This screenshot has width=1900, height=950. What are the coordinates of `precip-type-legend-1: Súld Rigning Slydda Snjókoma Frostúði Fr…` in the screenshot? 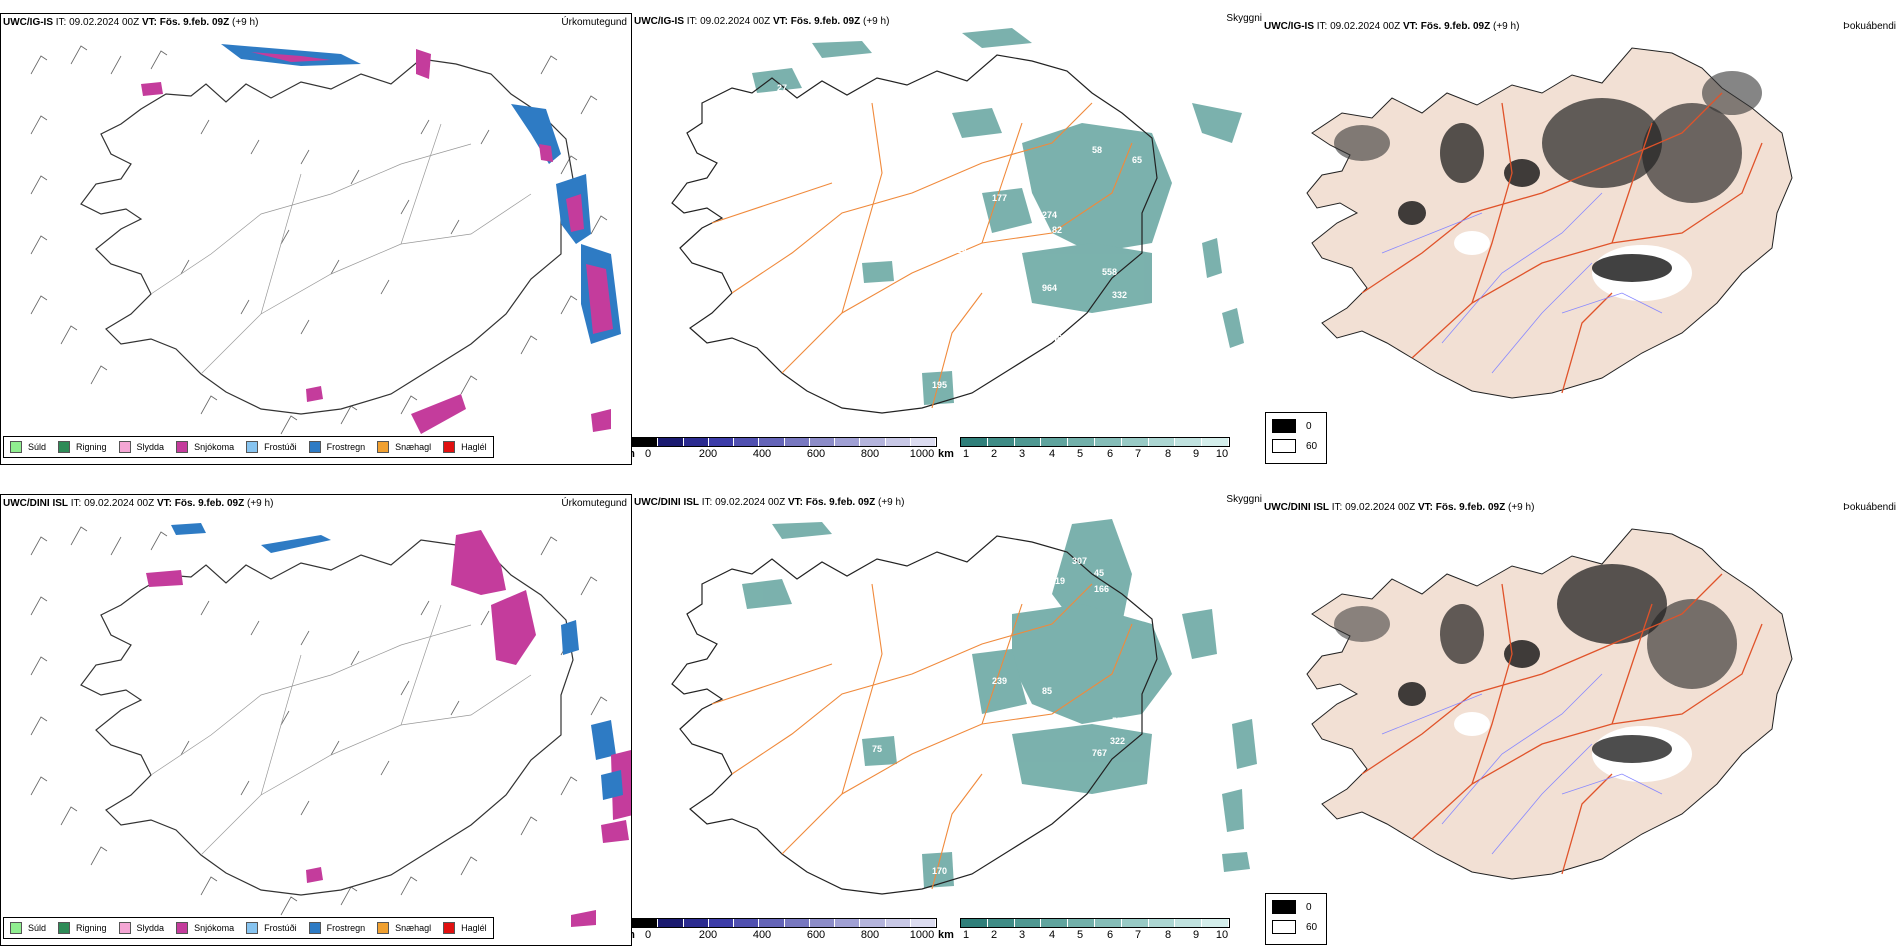 It's located at (248, 447).